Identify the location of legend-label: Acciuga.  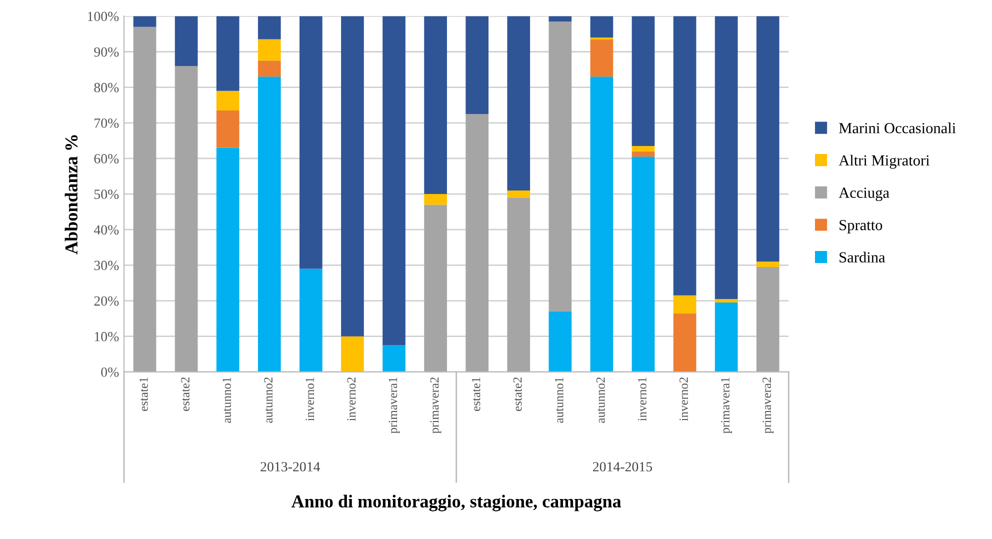
(864, 195).